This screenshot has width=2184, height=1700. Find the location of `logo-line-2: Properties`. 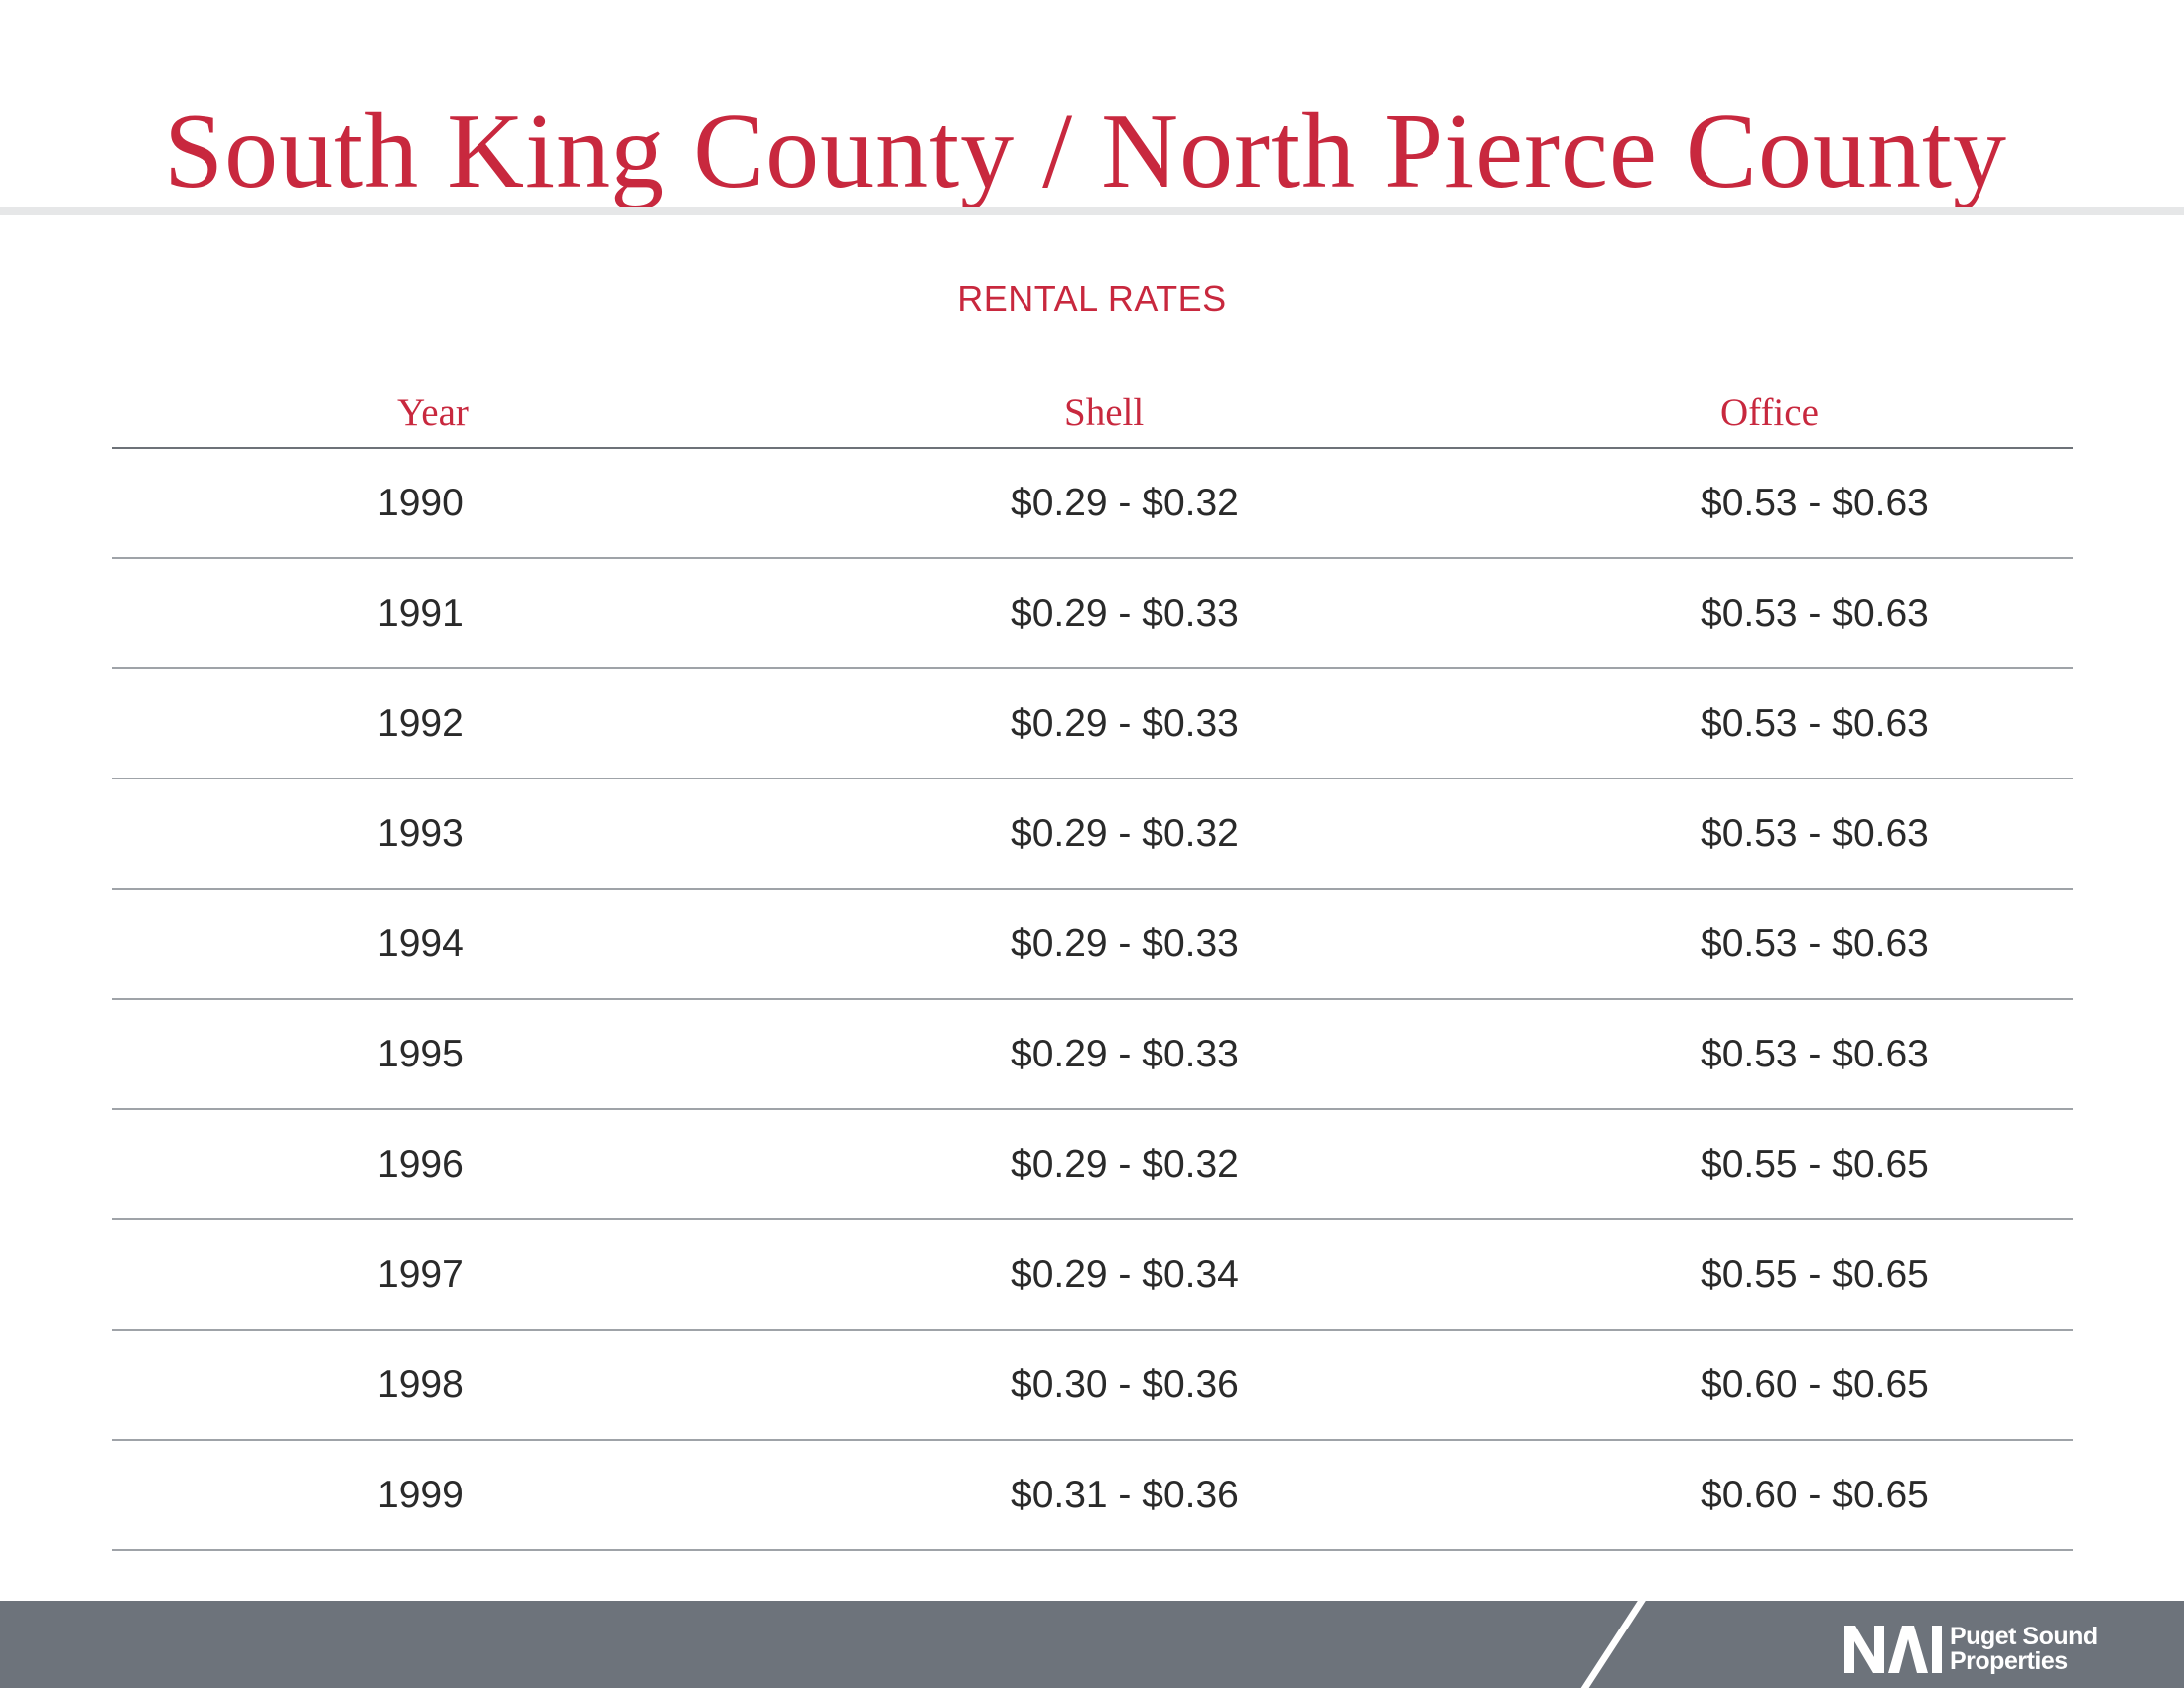

logo-line-2: Properties is located at coordinates (2009, 1661).